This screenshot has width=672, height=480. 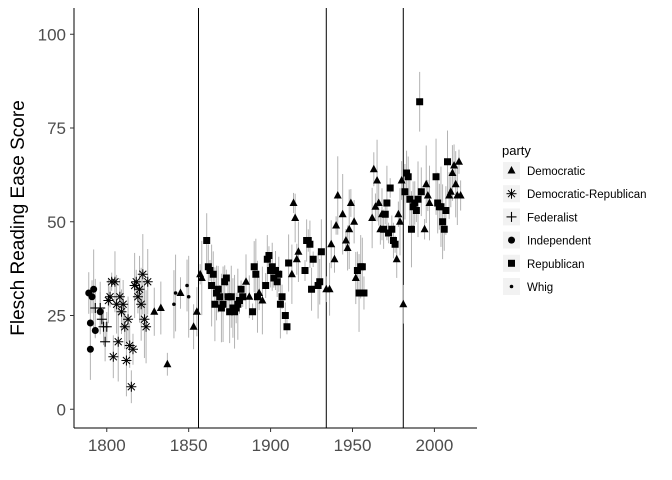 I want to click on x-tick-label: 2000, so click(x=434, y=445).